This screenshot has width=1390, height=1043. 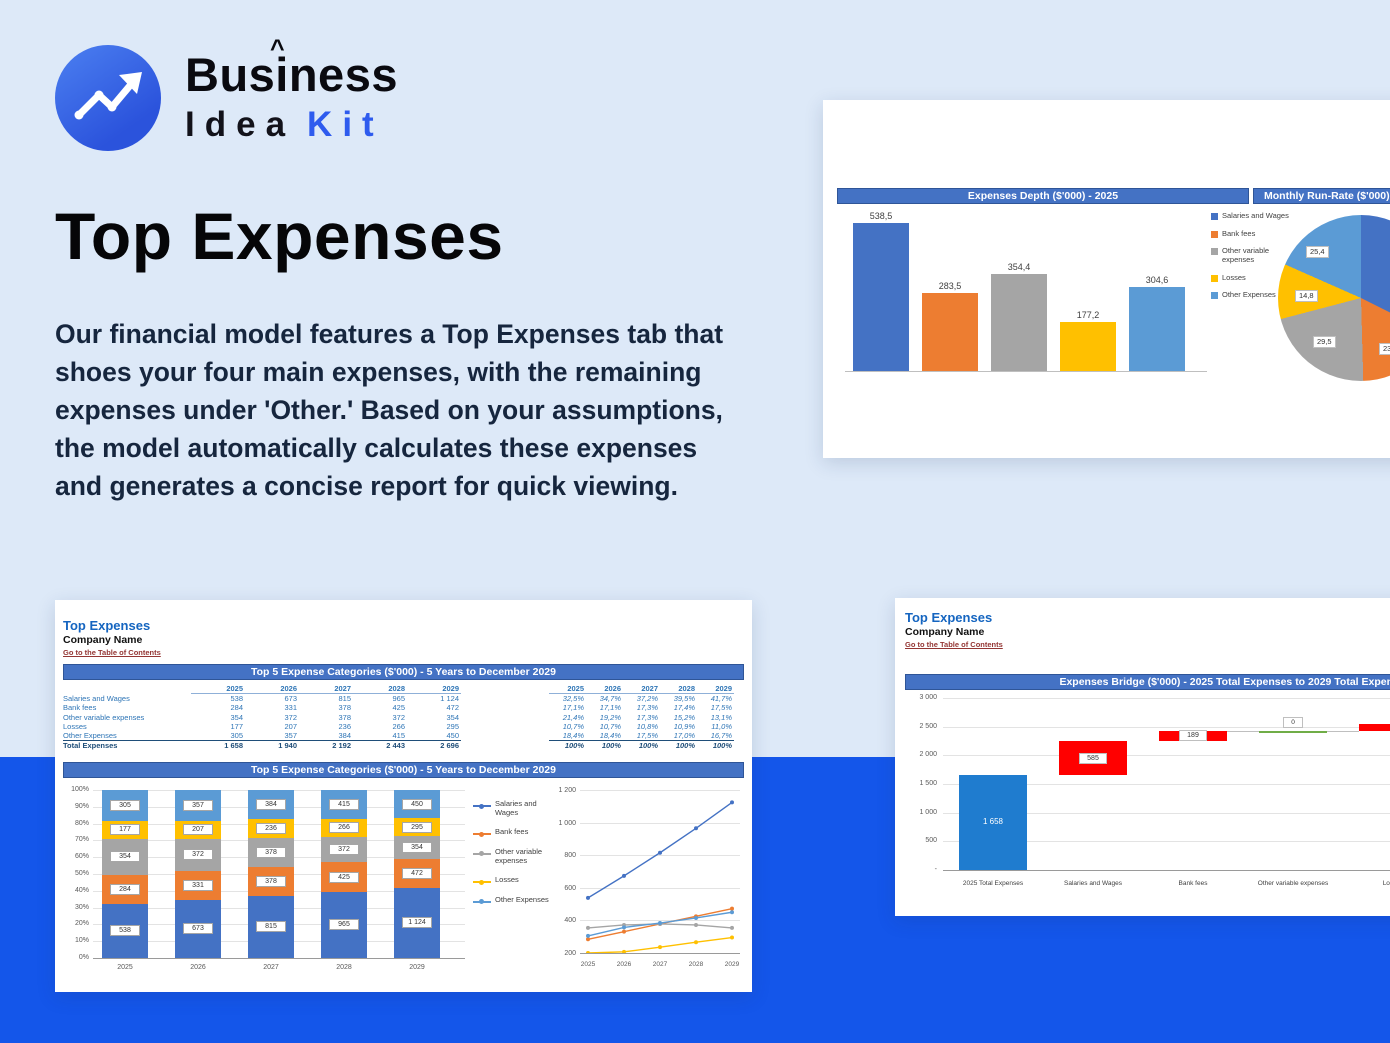 What do you see at coordinates (993, 883) in the screenshot?
I see `x-tick-label: 2025 Total Expenses` at bounding box center [993, 883].